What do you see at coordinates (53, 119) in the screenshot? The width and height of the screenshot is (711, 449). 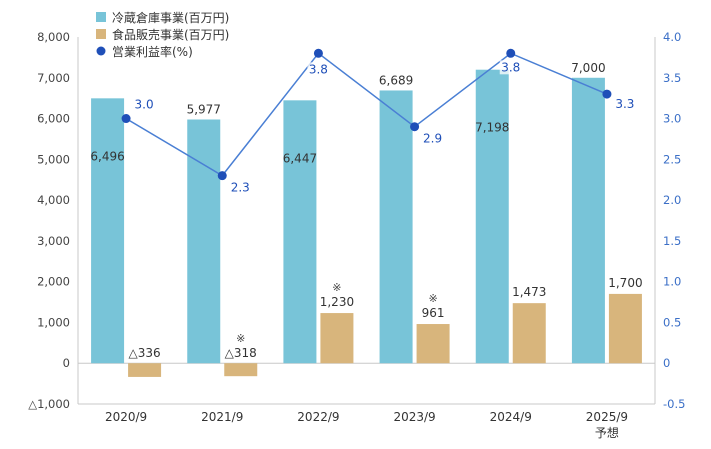 I see `y-left-tick-label: 6,000` at bounding box center [53, 119].